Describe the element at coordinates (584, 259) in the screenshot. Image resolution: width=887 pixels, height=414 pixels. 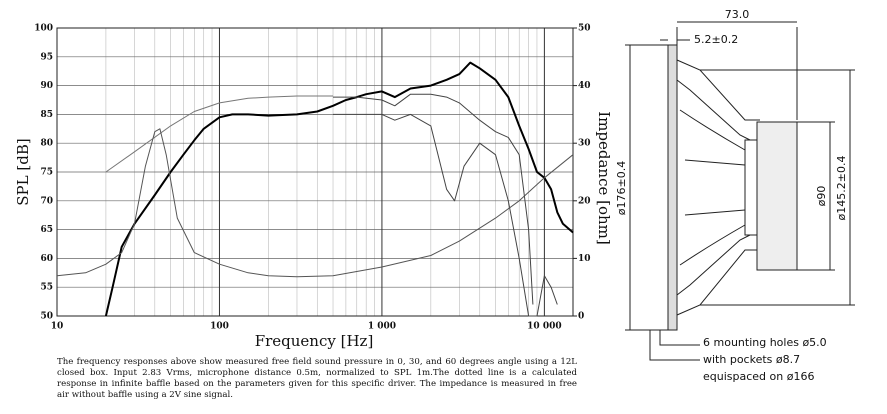
I see `y2-tick-label: 10` at that location.